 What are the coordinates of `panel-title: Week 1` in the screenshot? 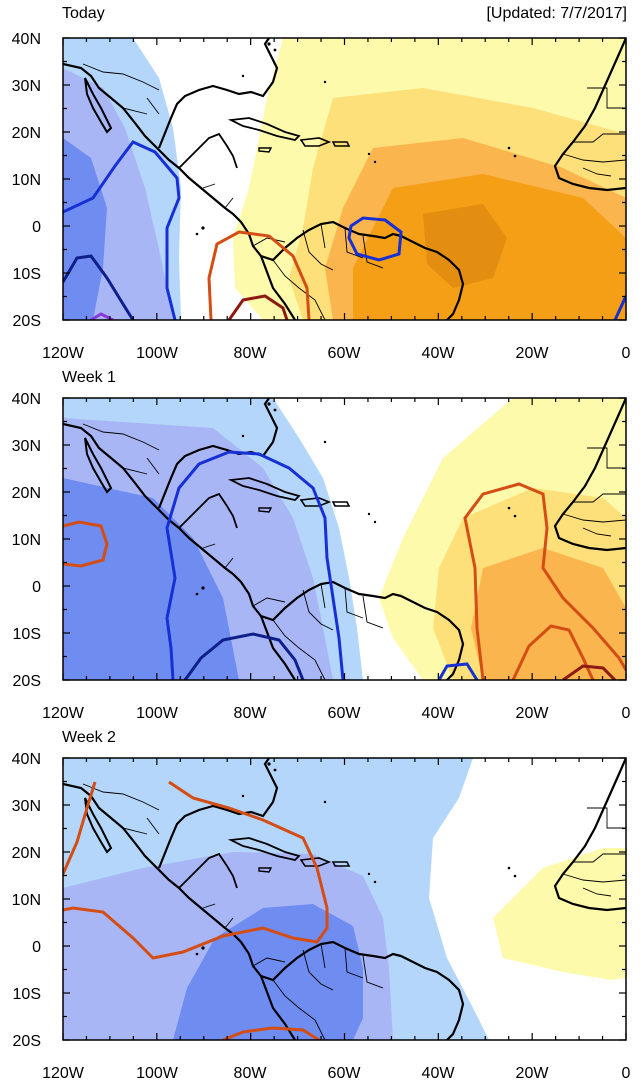 It's located at (89, 377).